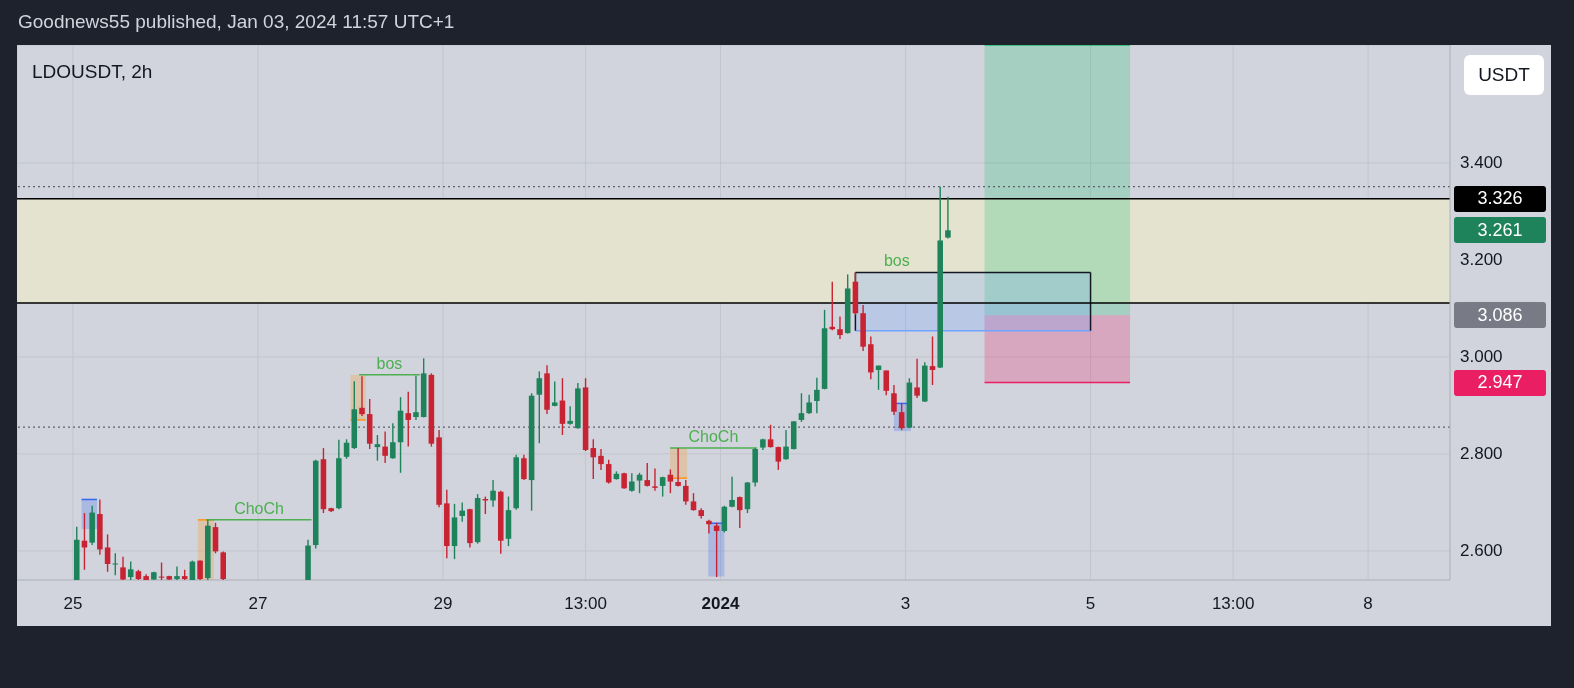 This screenshot has height=688, width=1574. Describe the element at coordinates (1500, 382) in the screenshot. I see `y2-tick-label: 2.947` at that location.